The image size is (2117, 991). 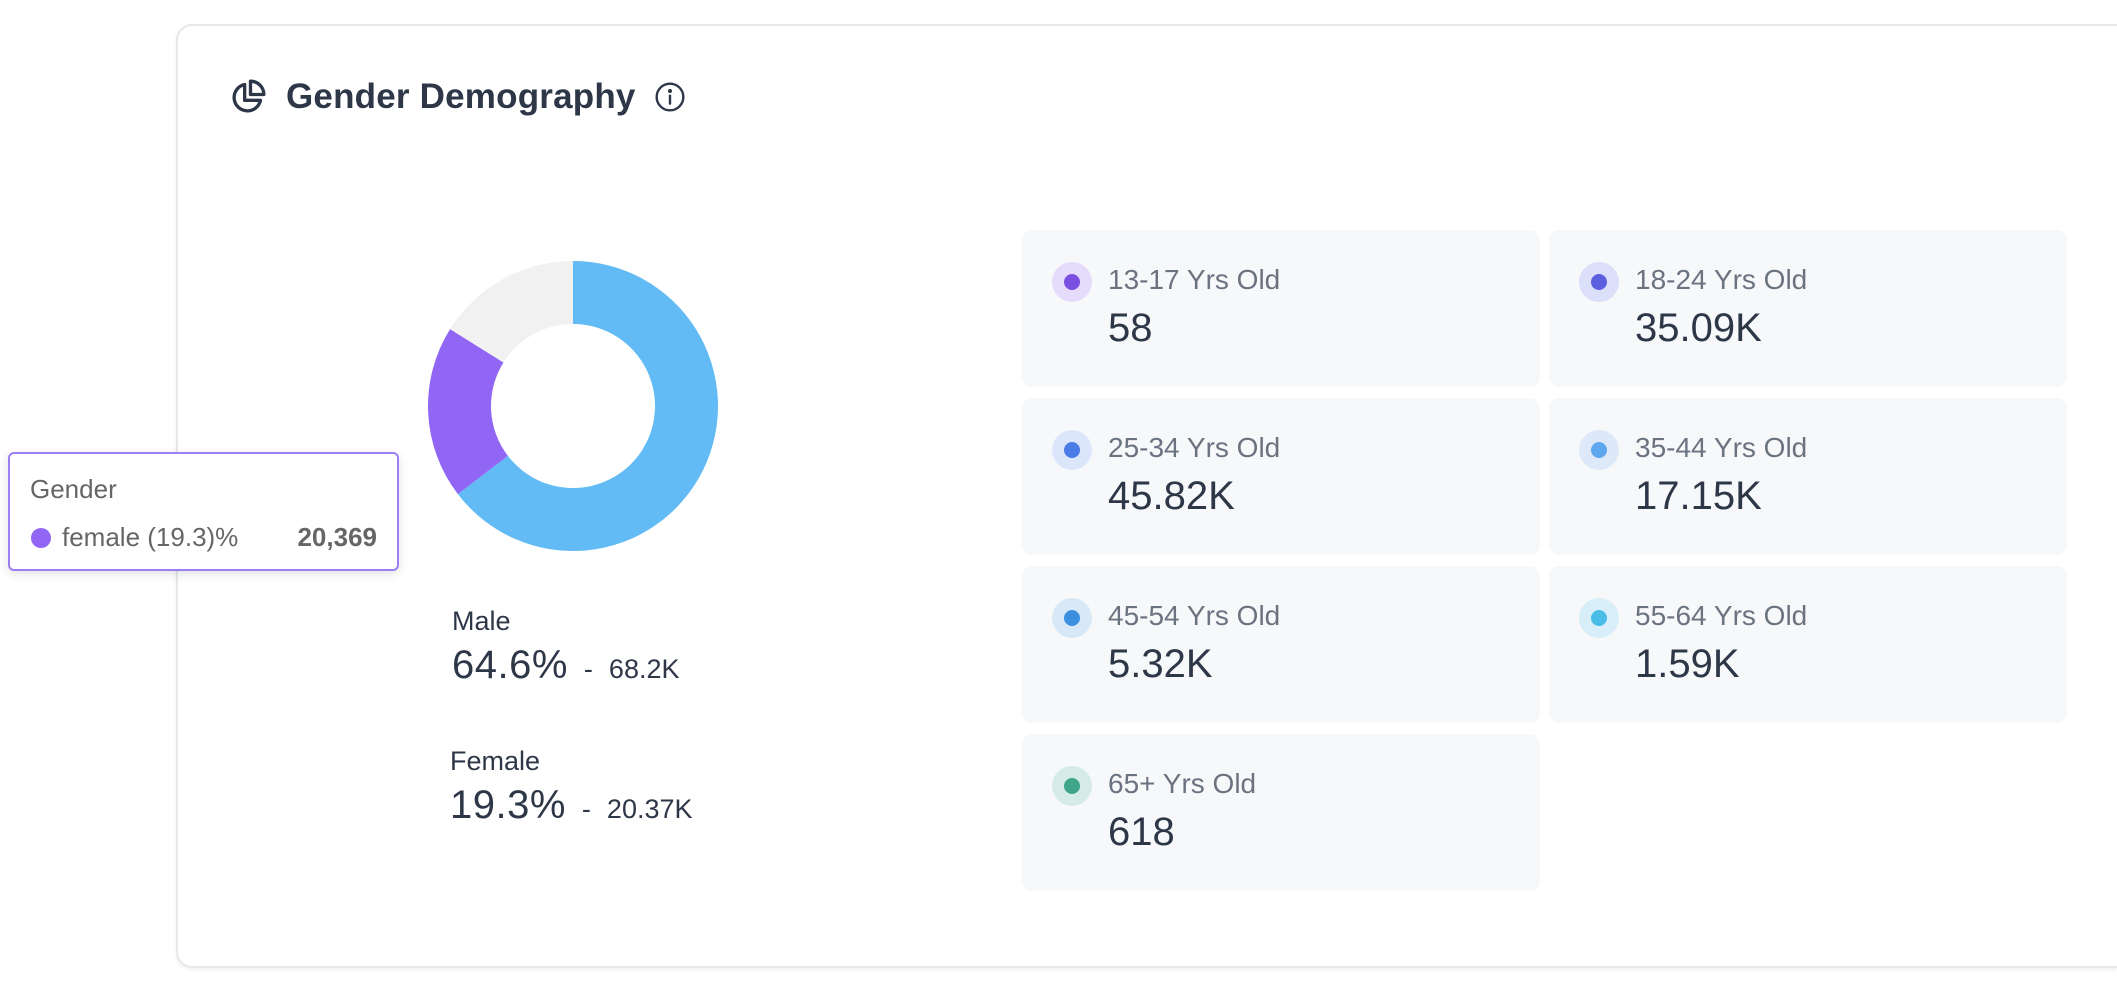 What do you see at coordinates (1808, 476) in the screenshot?
I see `age-group-35-44: 35-44 Yrs Old 17.15K` at bounding box center [1808, 476].